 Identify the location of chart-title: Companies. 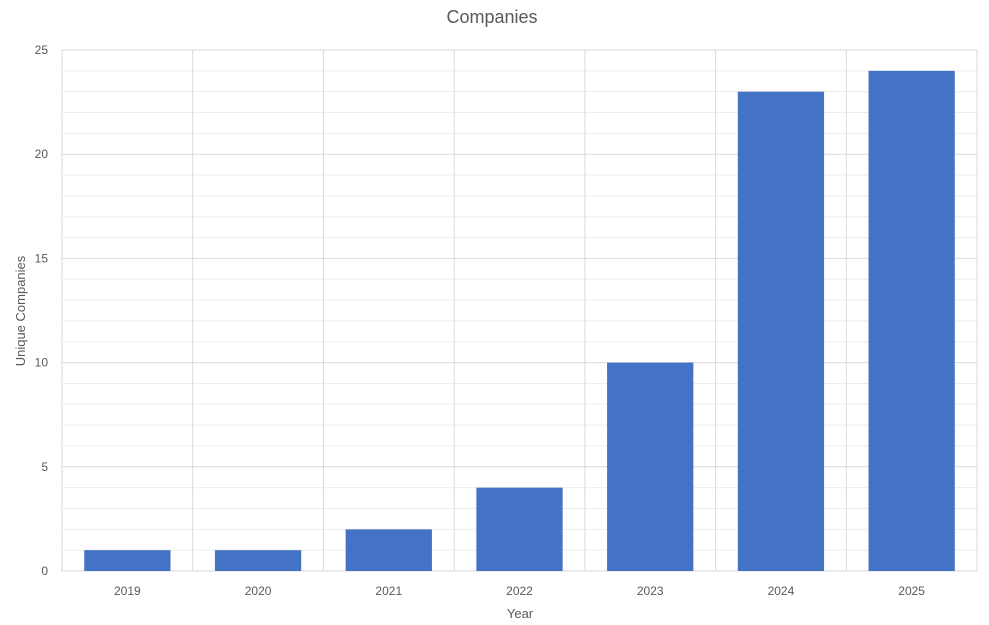
(491, 17).